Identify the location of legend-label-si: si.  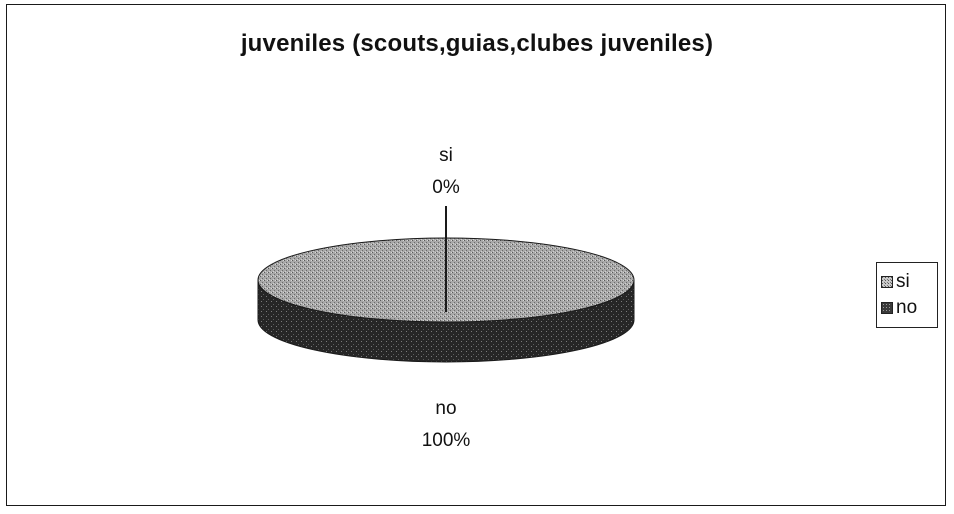
(903, 281).